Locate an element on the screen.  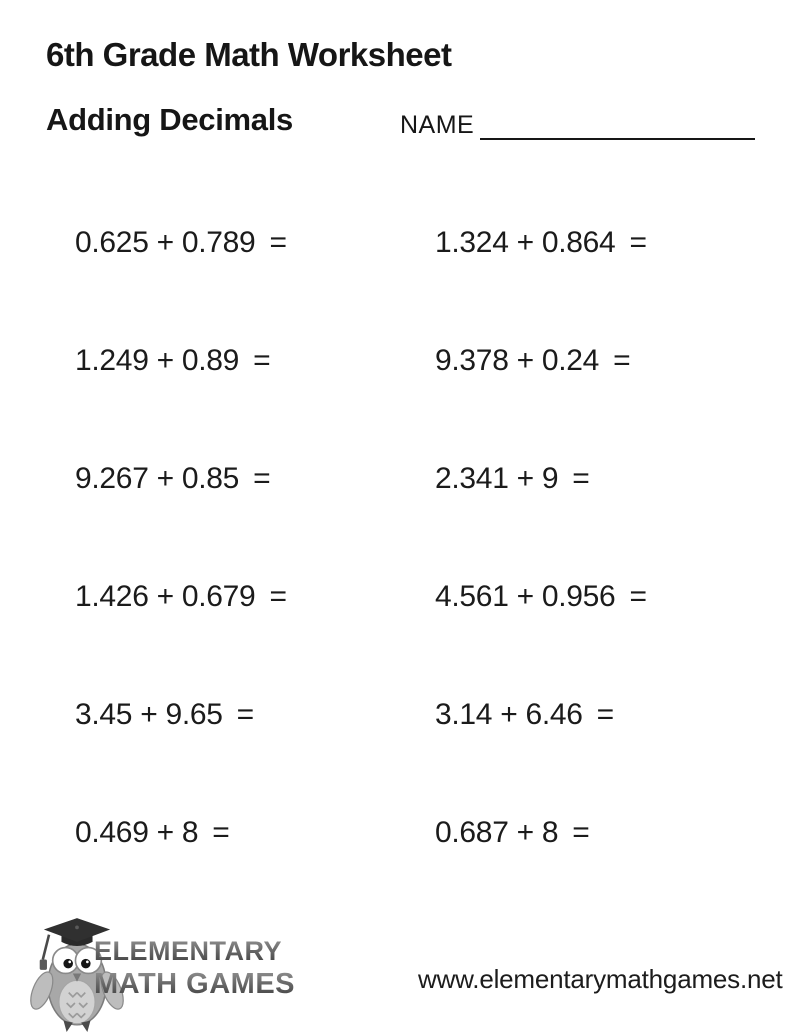
problem-expression: 0.625 + 0.789 is located at coordinates (165, 242).